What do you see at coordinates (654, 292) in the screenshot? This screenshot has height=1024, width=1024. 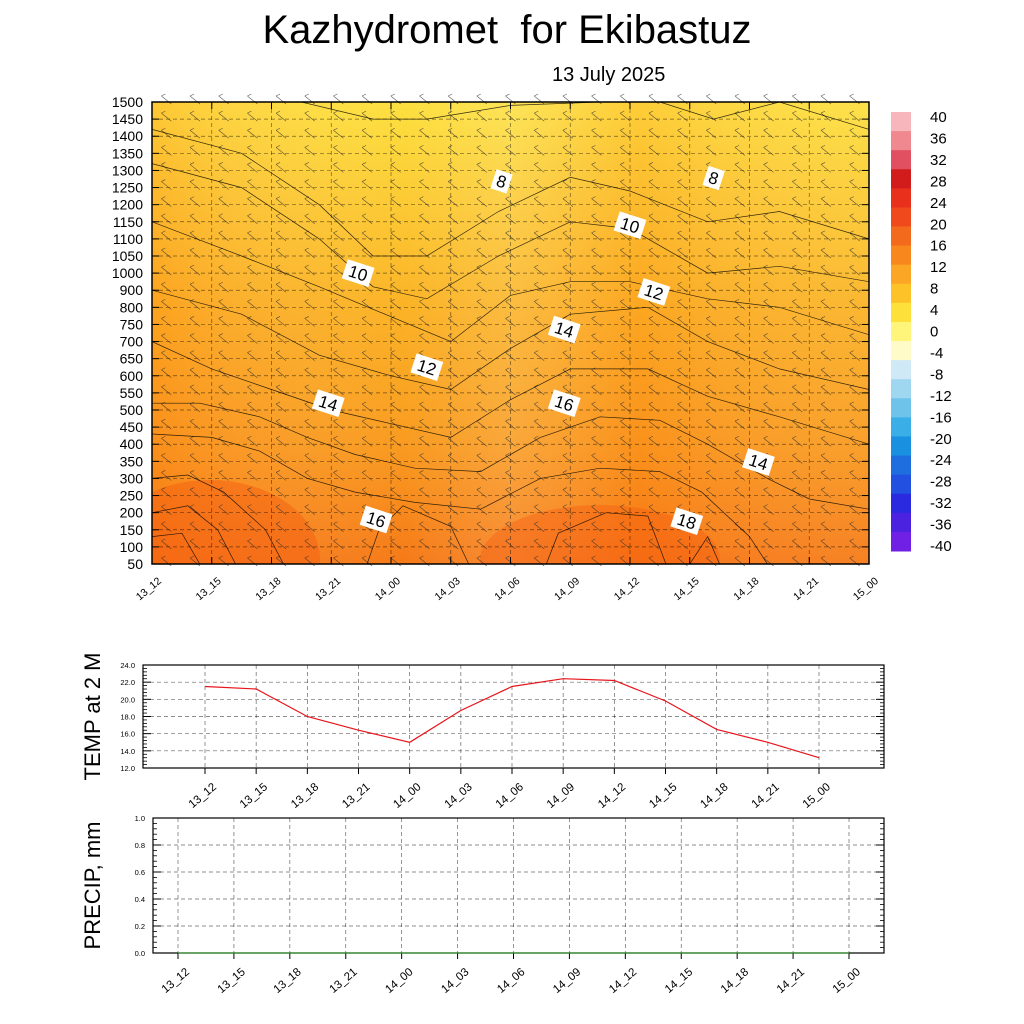 I see `contour-label: 12` at bounding box center [654, 292].